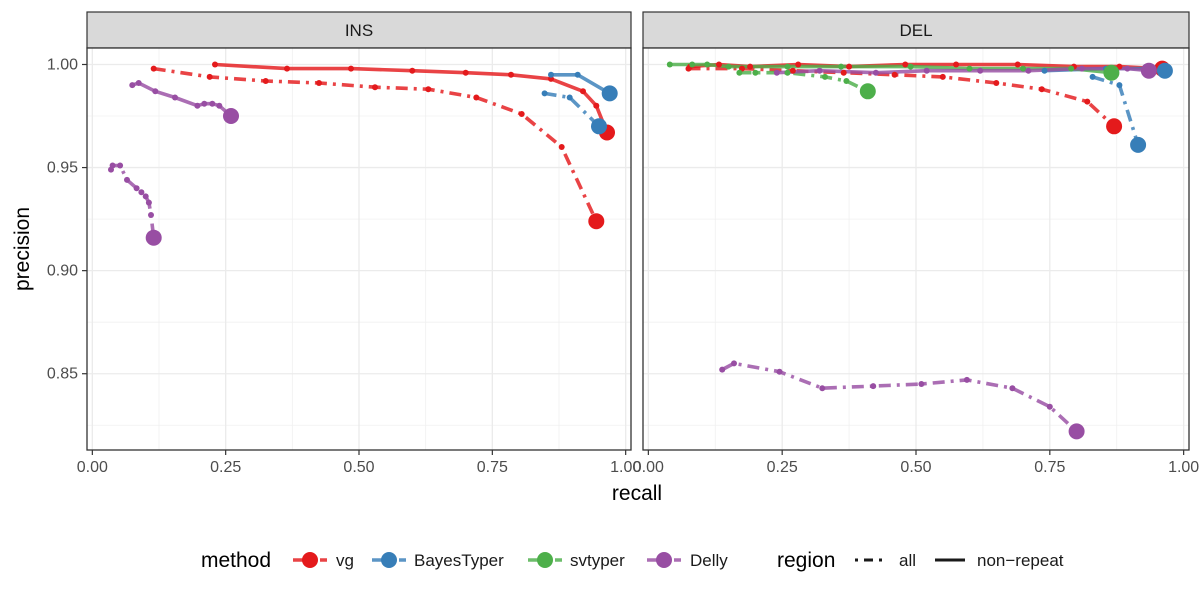 This screenshot has width=1200, height=605. What do you see at coordinates (1183, 467) in the screenshot?
I see `x-tick-label: 1.00` at bounding box center [1183, 467].